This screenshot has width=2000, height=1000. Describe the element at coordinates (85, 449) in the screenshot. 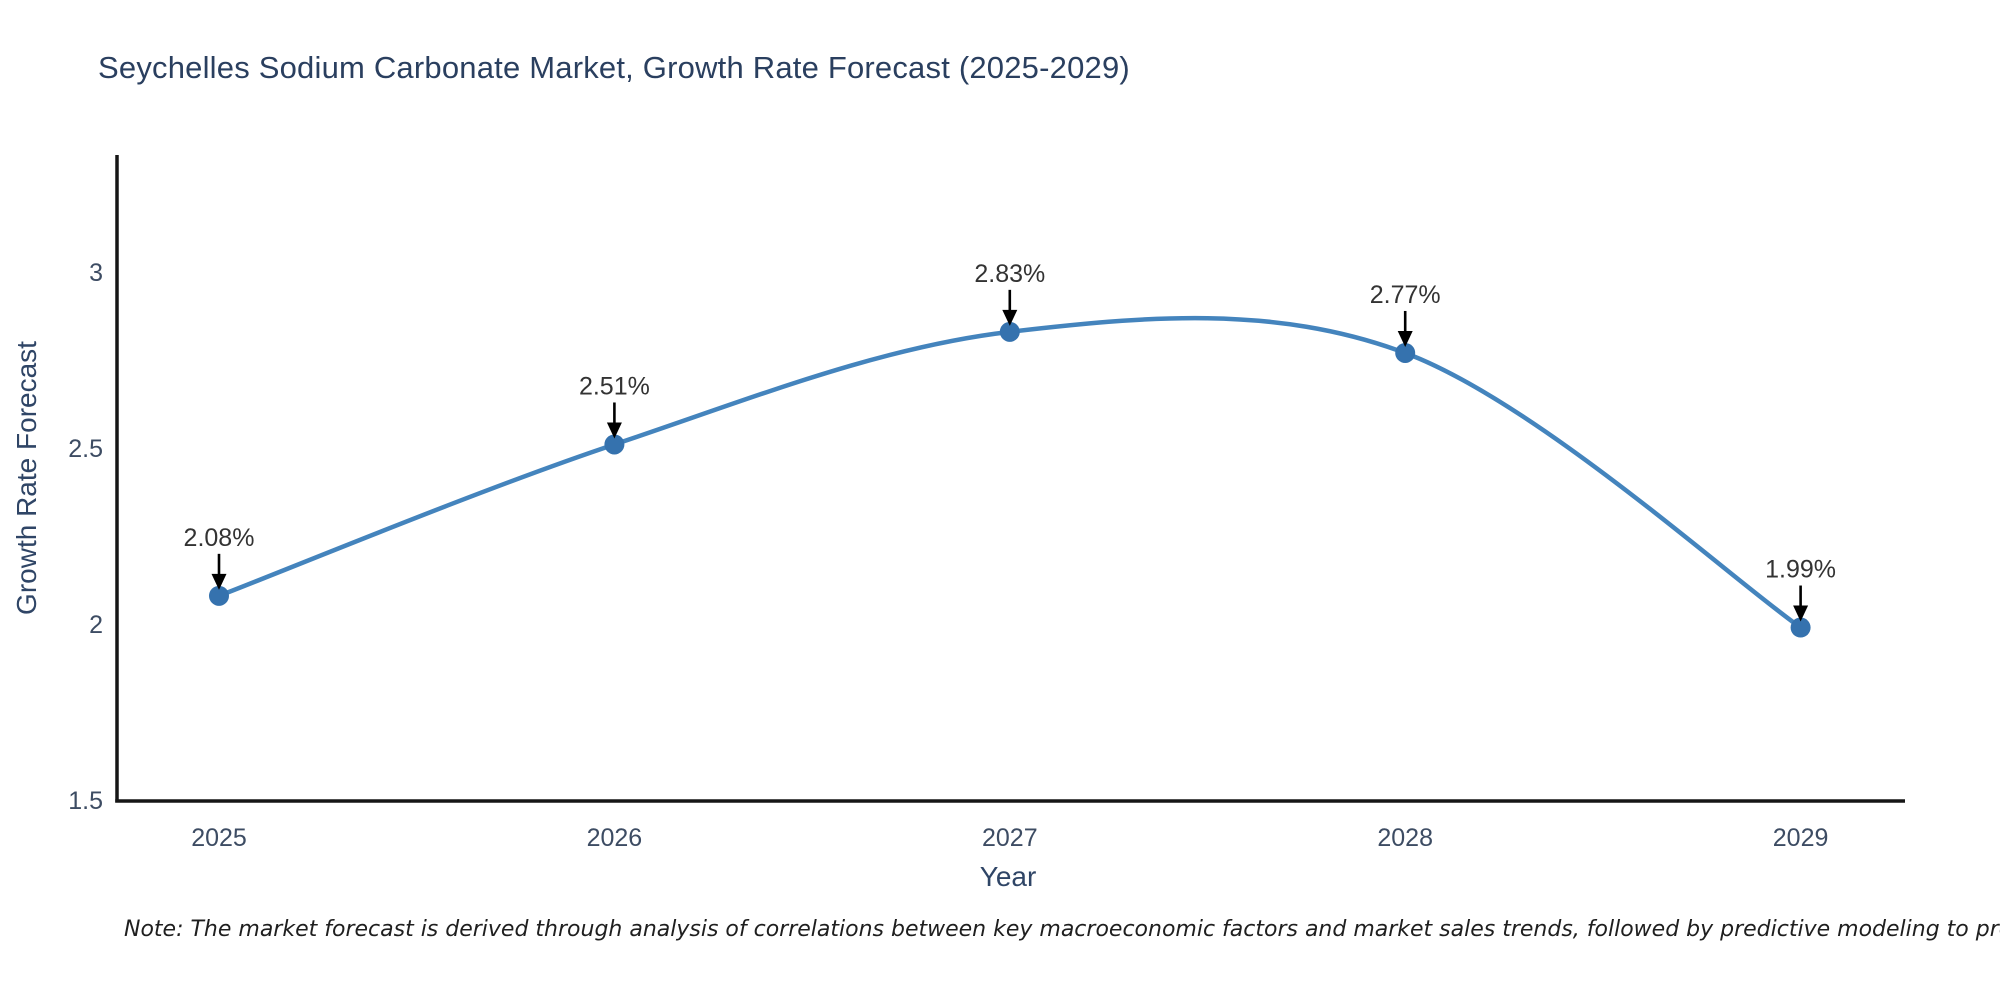

I see `y-tick-label: 2.5` at that location.